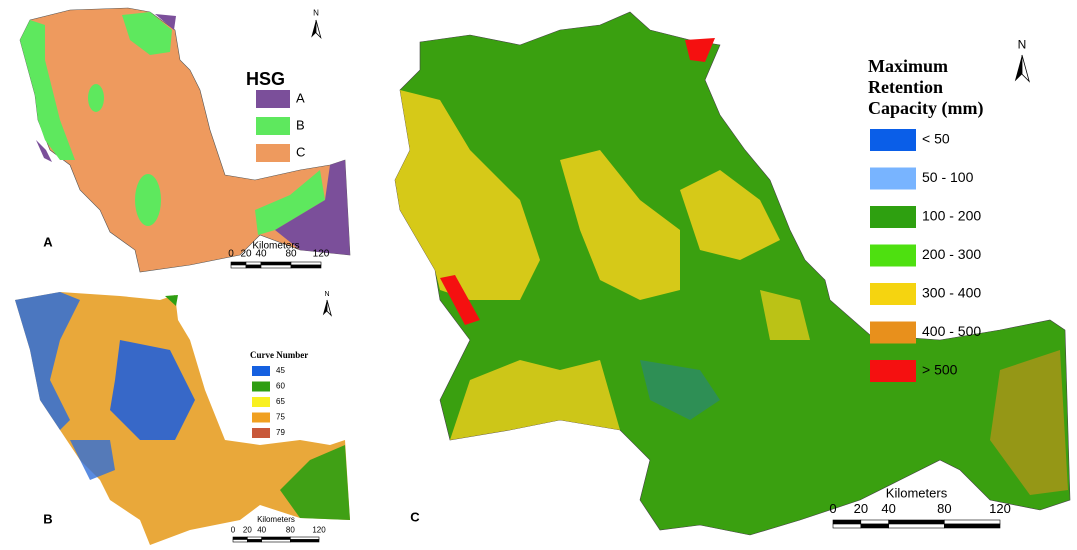 This screenshot has height=550, width=1077. Describe the element at coordinates (951, 331) in the screenshot. I see `legend-label: 400 - 500` at that location.